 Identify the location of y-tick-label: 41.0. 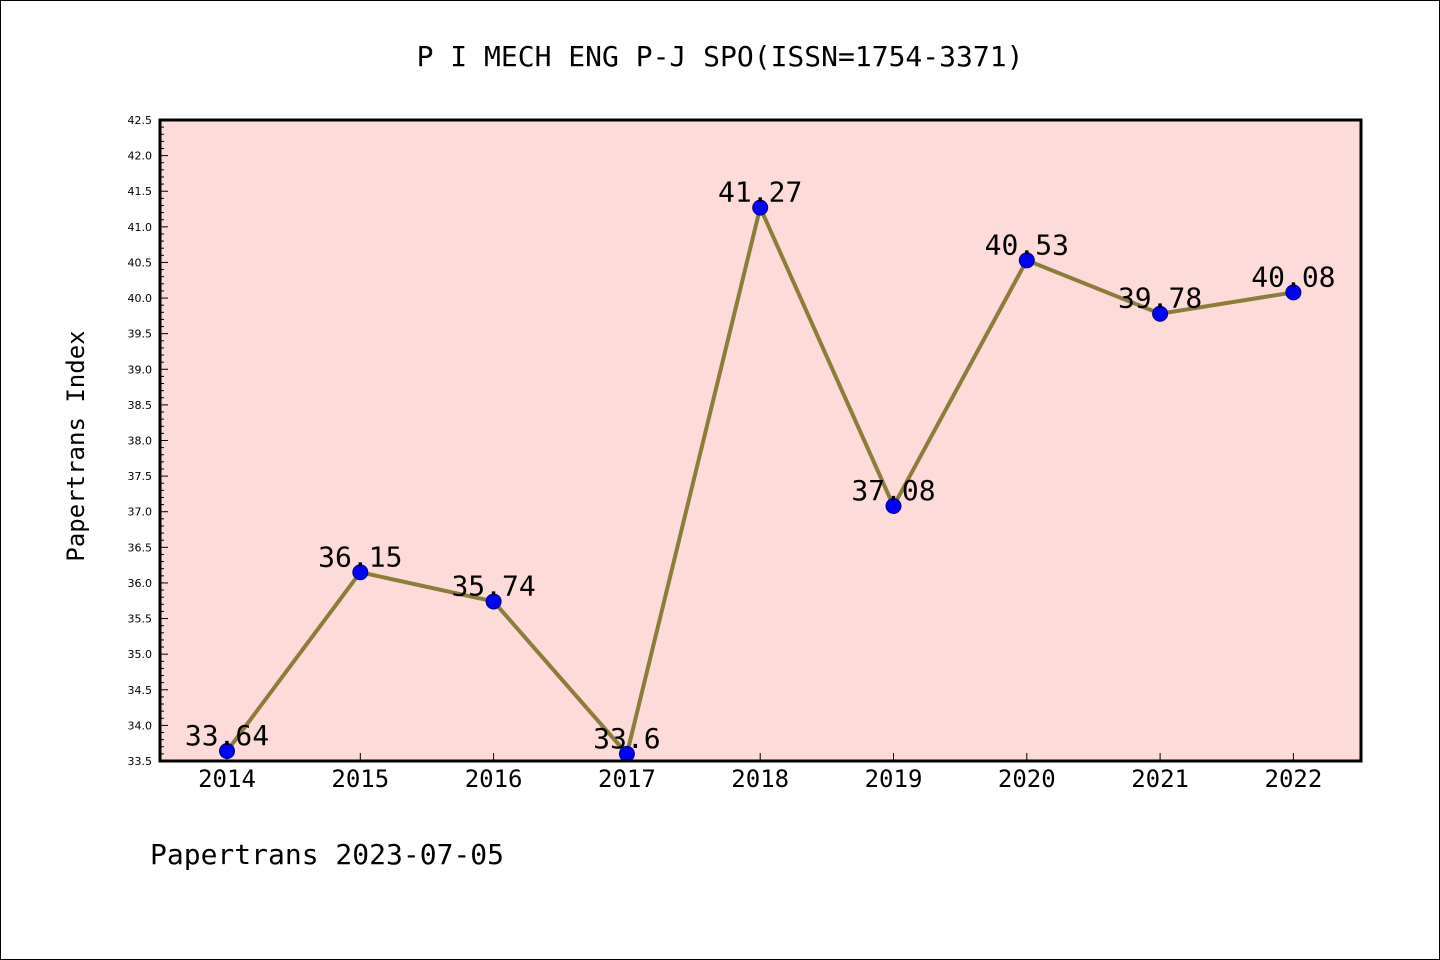
(140, 227).